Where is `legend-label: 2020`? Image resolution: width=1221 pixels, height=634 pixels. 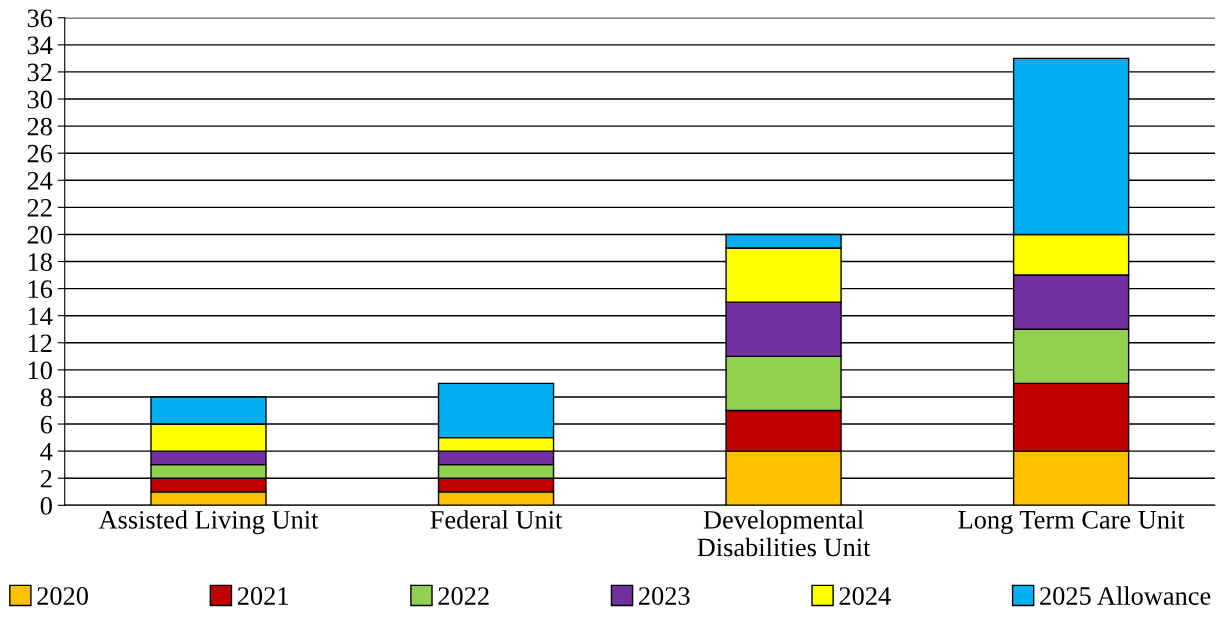
legend-label: 2020 is located at coordinates (62, 596).